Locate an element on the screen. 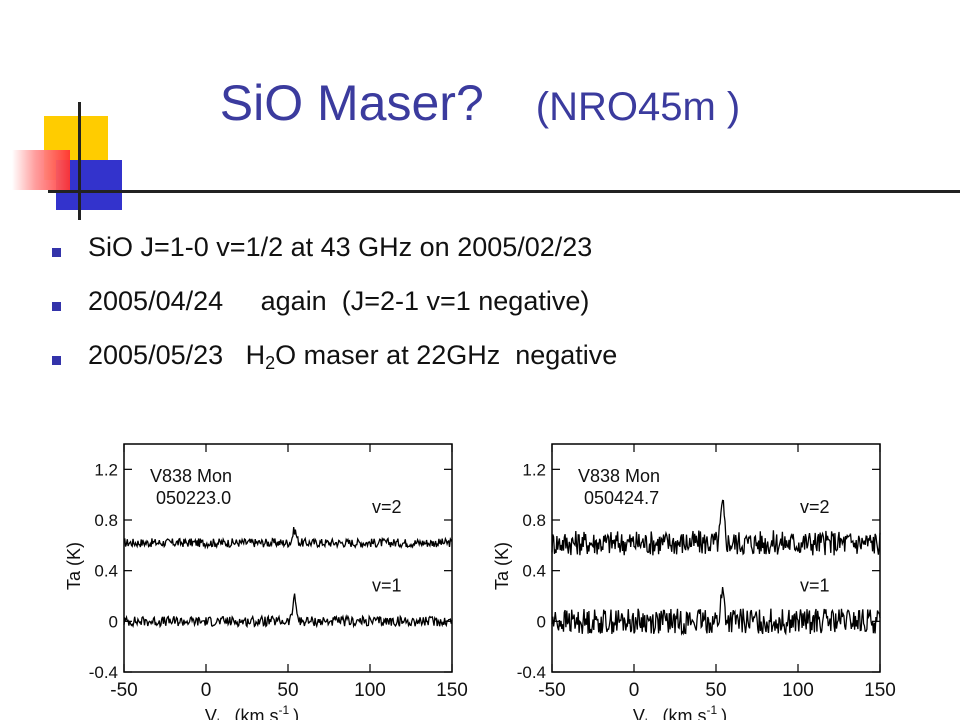 This screenshot has width=960, height=720. slide-title: SiO Maser? (NRO45m ) is located at coordinates (480, 103).